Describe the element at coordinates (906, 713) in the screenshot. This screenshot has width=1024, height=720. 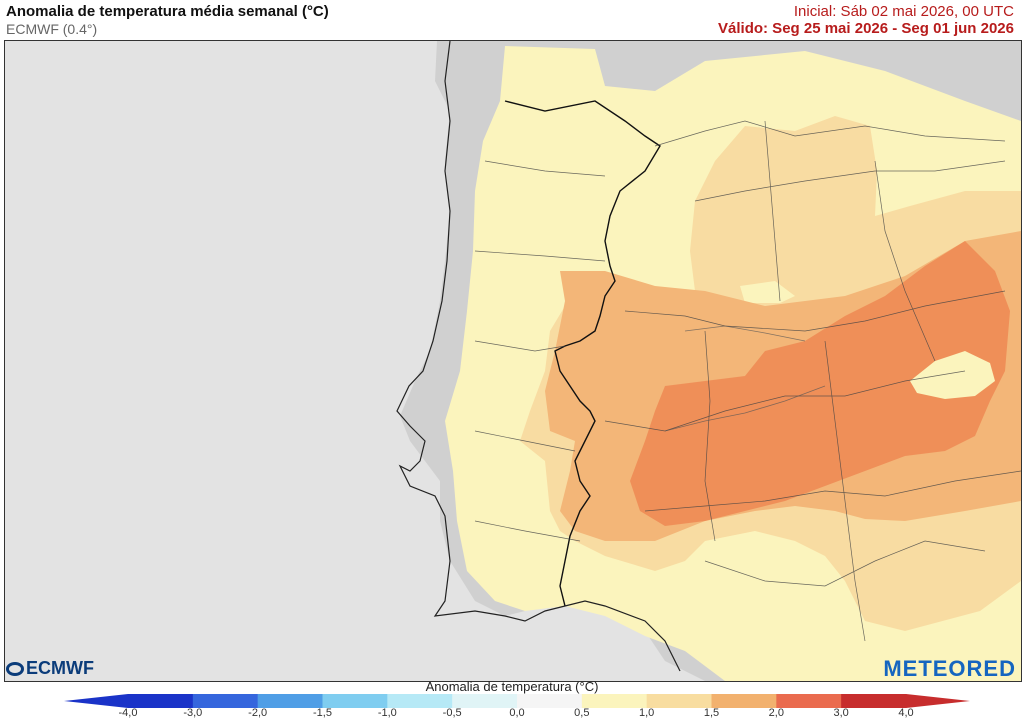
I see `legend-tick-label: 4,0` at that location.